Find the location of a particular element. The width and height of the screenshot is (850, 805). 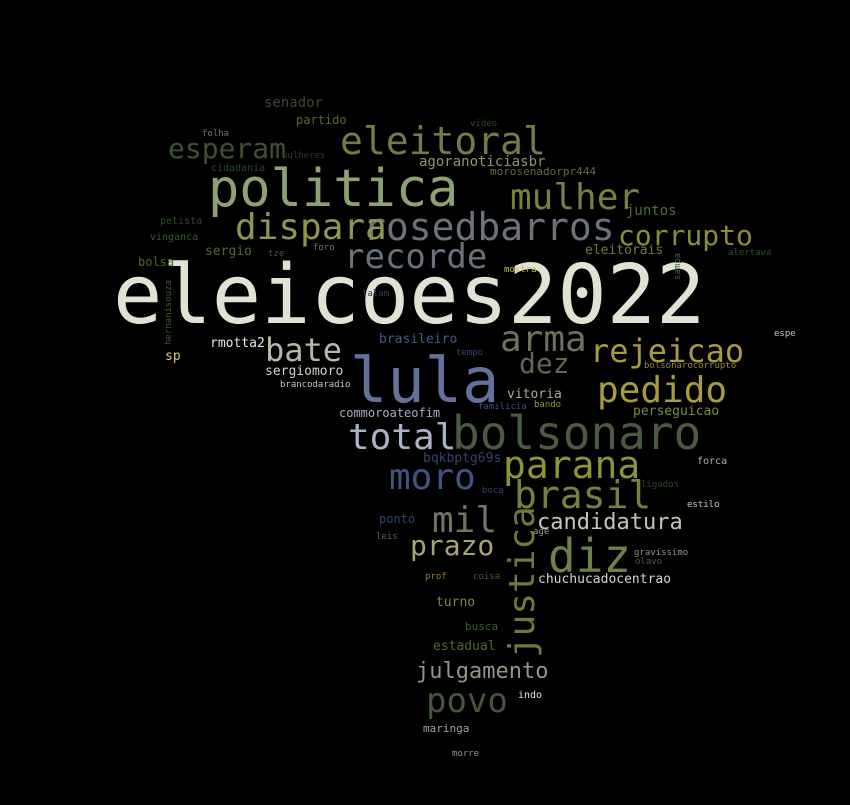

word-indo: indo is located at coordinates (530, 695).